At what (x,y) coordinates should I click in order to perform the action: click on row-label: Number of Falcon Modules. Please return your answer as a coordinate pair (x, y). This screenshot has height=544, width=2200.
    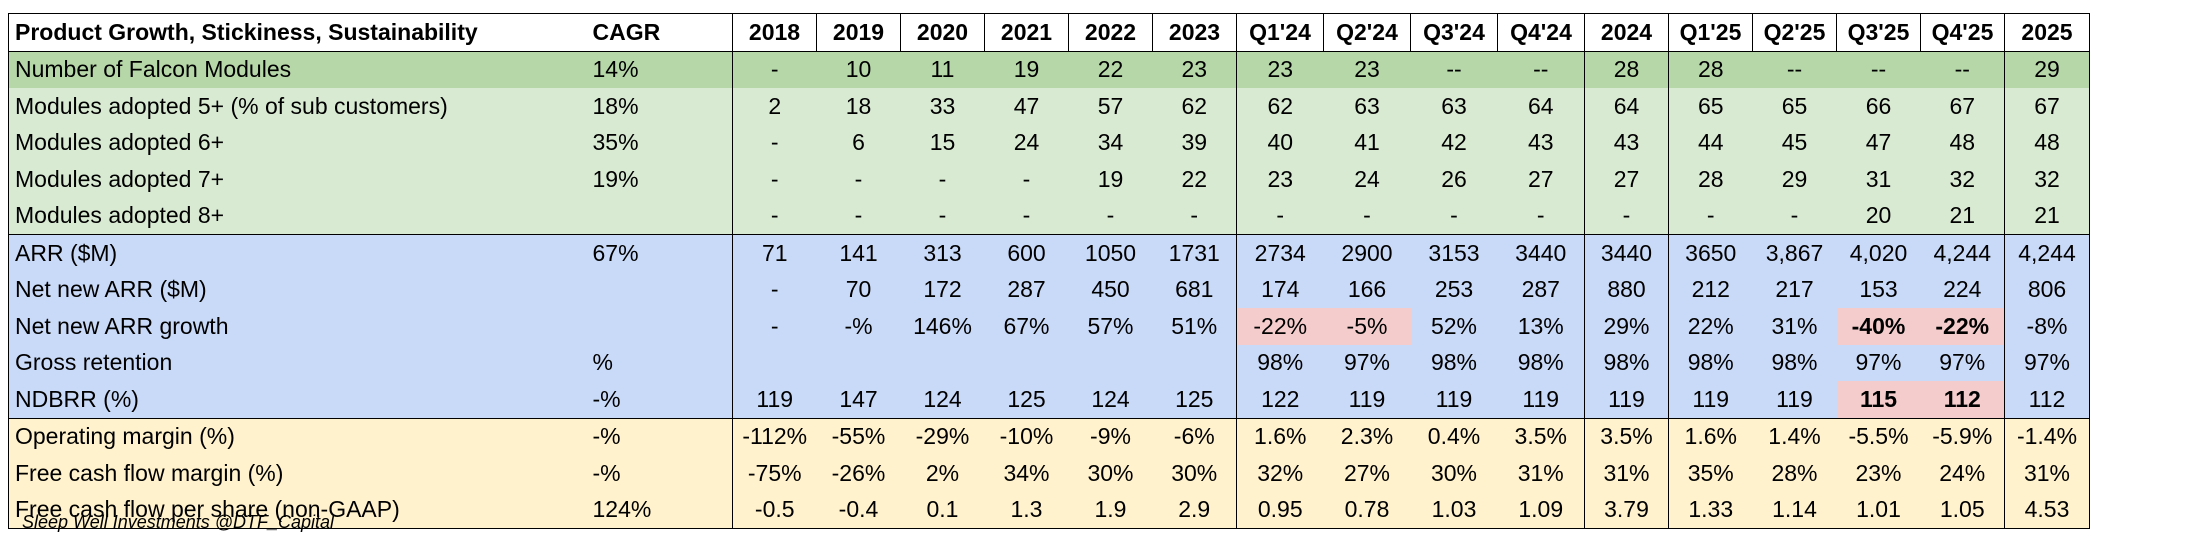
    Looking at the image, I should click on (297, 69).